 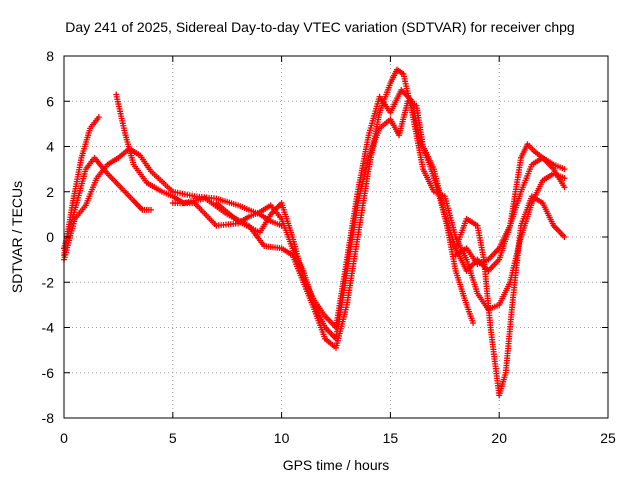 What do you see at coordinates (64, 438) in the screenshot?
I see `x-tick-label: 0` at bounding box center [64, 438].